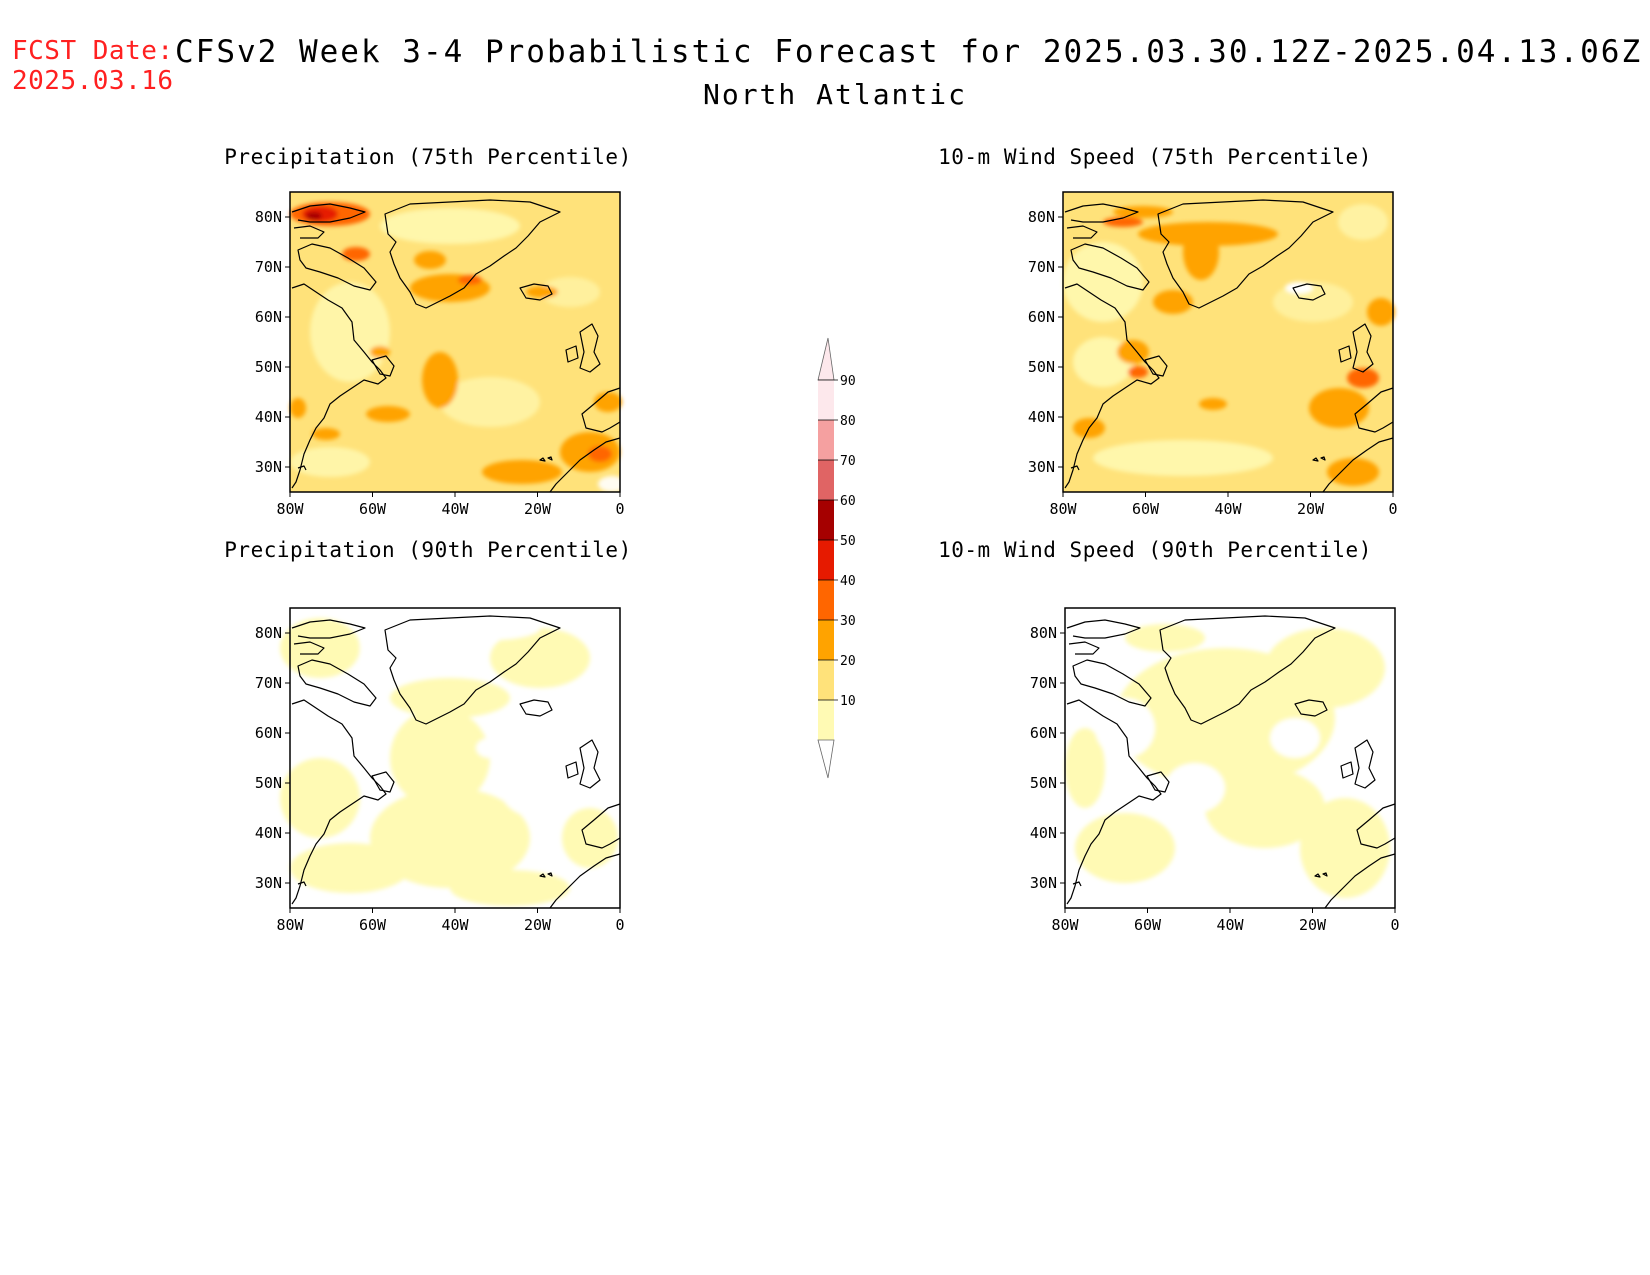  I want to click on colorbar-label-70: 70, so click(848, 461).